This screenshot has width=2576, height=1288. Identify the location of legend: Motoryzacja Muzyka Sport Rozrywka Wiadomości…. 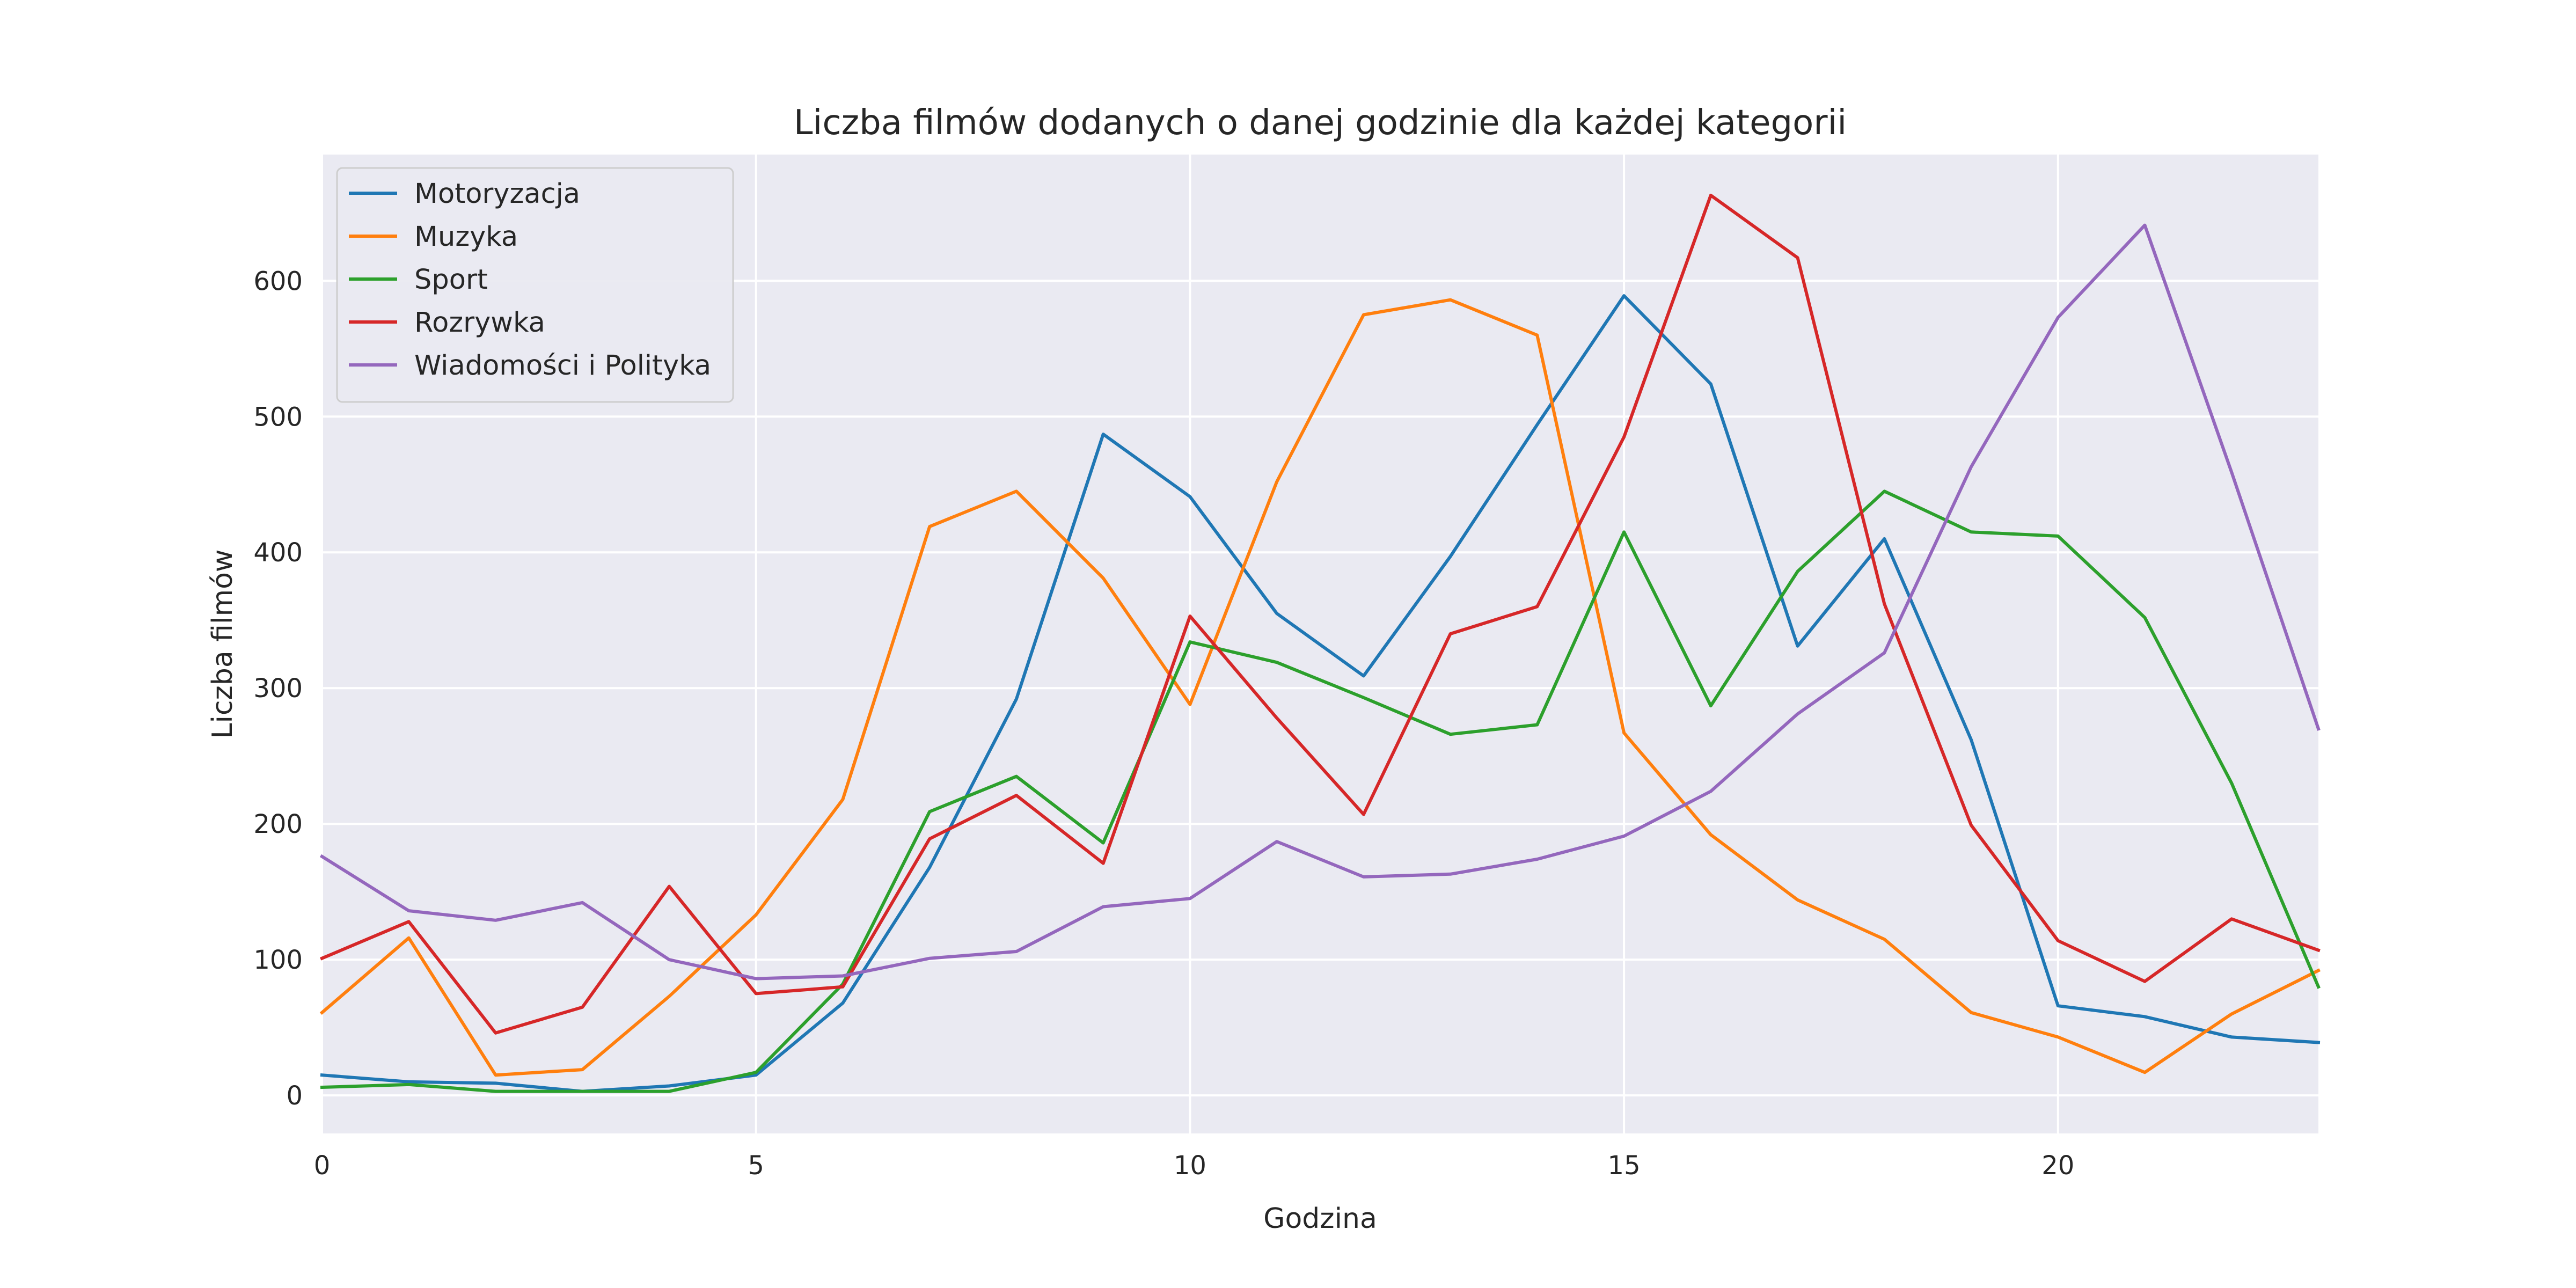
(535, 285).